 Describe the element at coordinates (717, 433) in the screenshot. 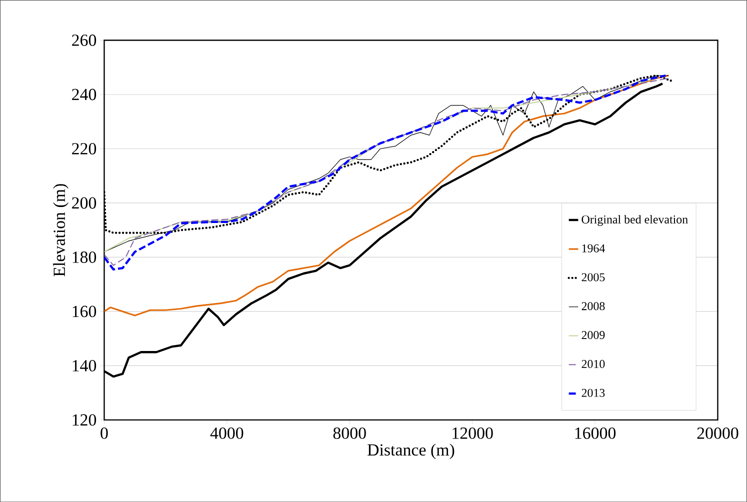

I see `x-tick-label: 20000` at that location.